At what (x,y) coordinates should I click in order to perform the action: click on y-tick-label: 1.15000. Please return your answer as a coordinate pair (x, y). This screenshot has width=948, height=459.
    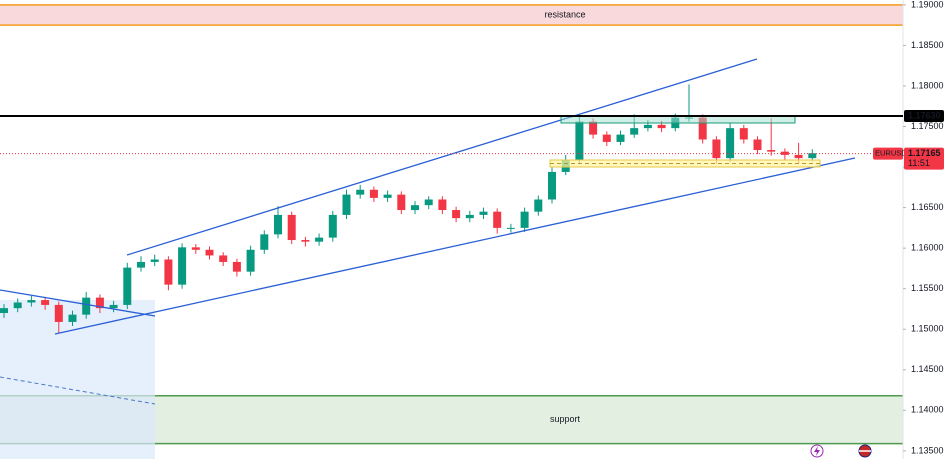
    Looking at the image, I should click on (927, 329).